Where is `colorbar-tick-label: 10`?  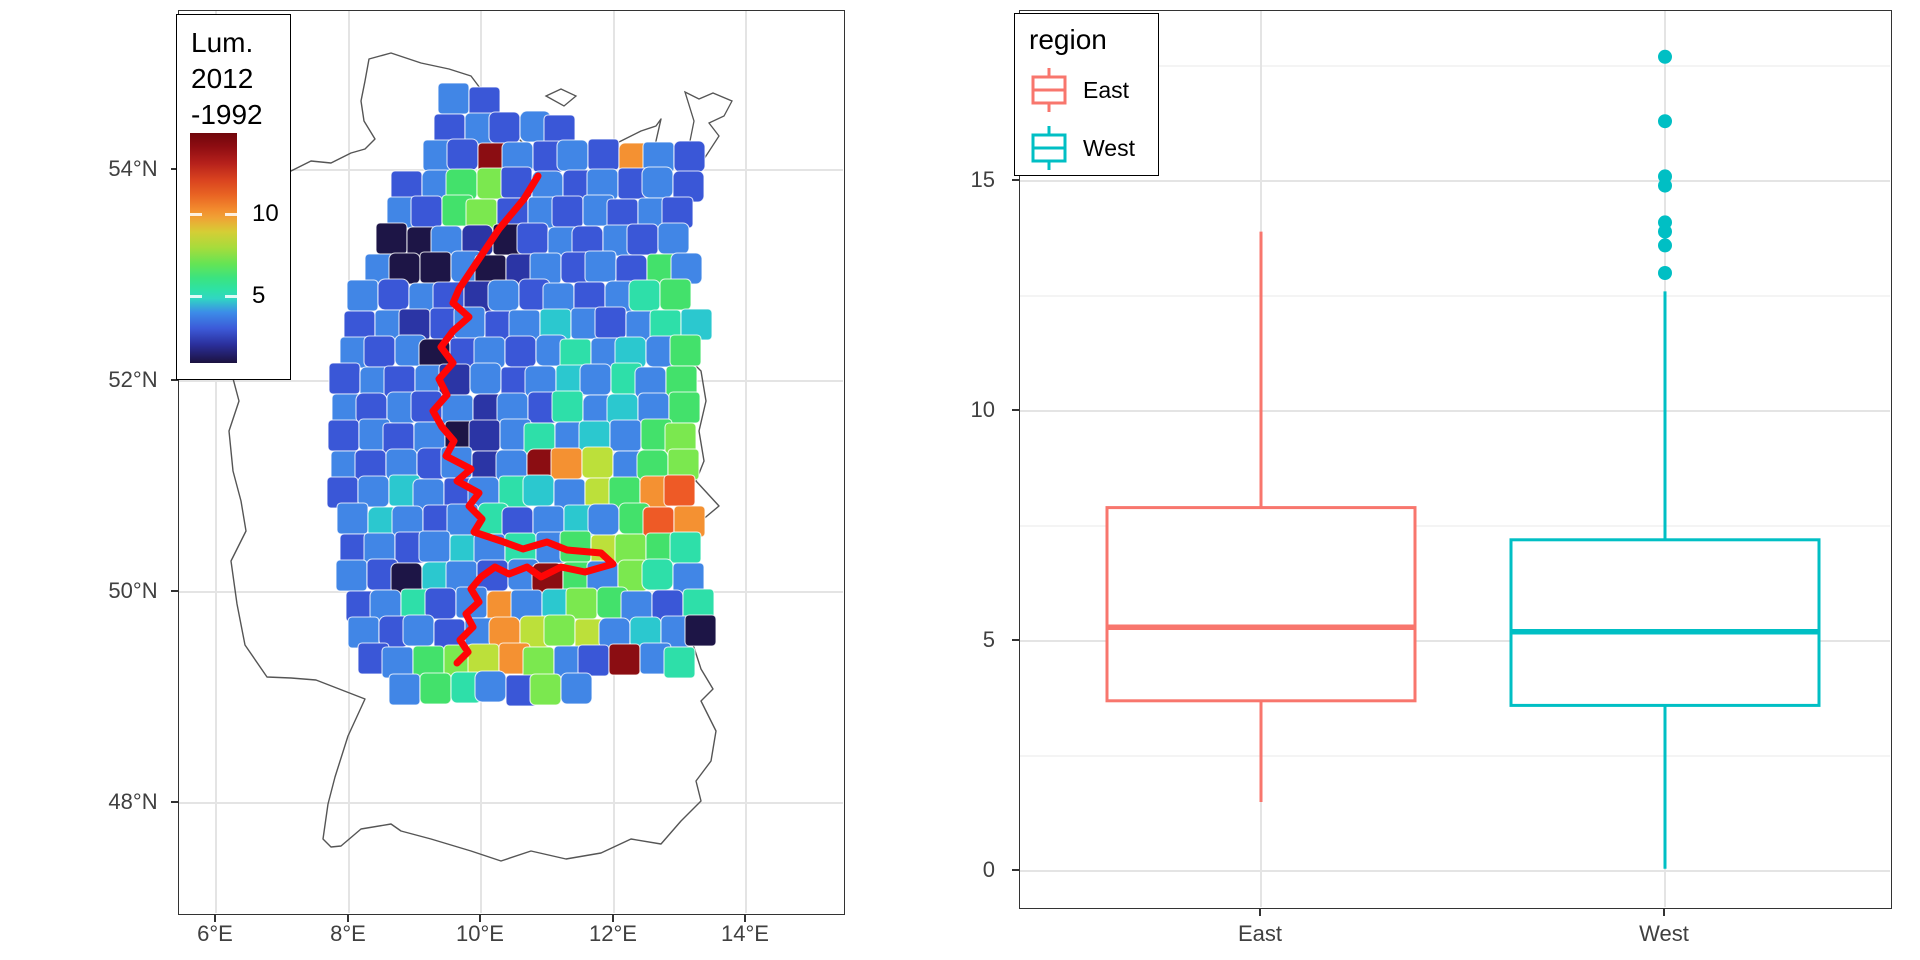 colorbar-tick-label: 10 is located at coordinates (265, 213).